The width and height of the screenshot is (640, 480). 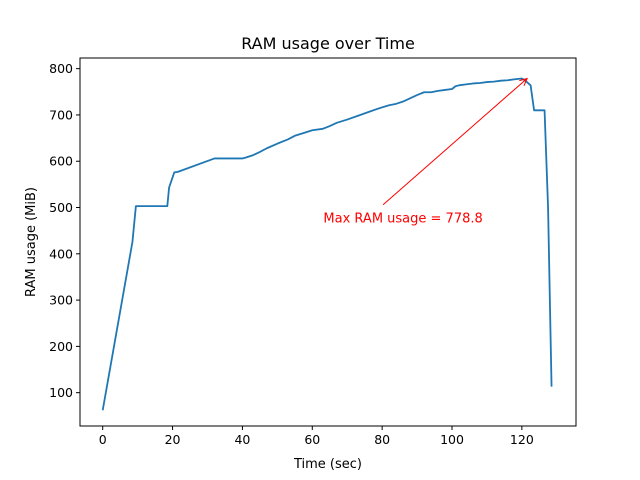 I want to click on y-tick-label: 100, so click(x=61, y=392).